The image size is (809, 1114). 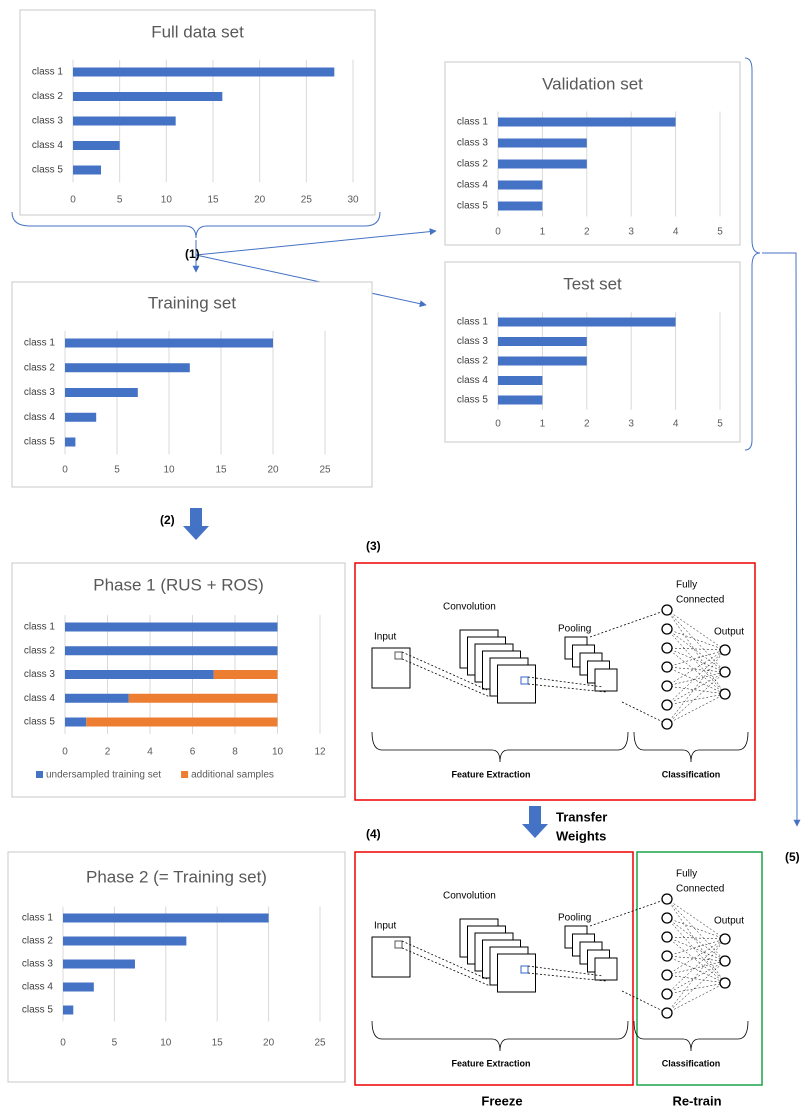 What do you see at coordinates (574, 918) in the screenshot?
I see `network-label: Pooling` at bounding box center [574, 918].